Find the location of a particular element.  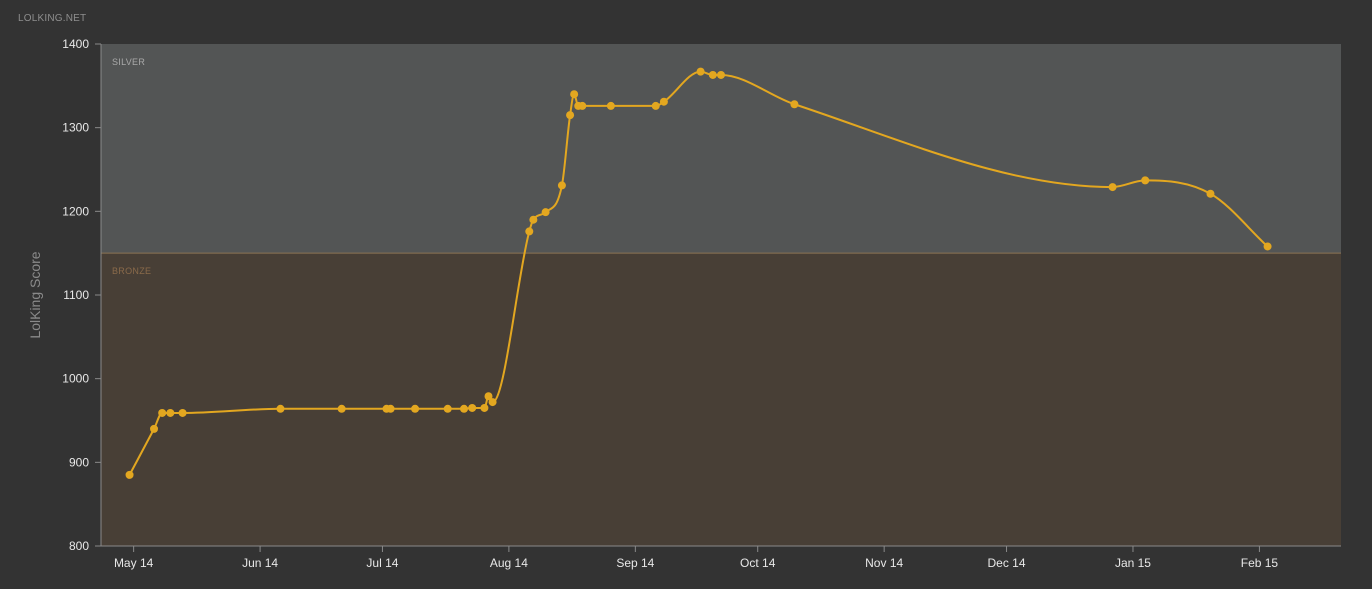

x-tick-label: May 14 is located at coordinates (134, 563).